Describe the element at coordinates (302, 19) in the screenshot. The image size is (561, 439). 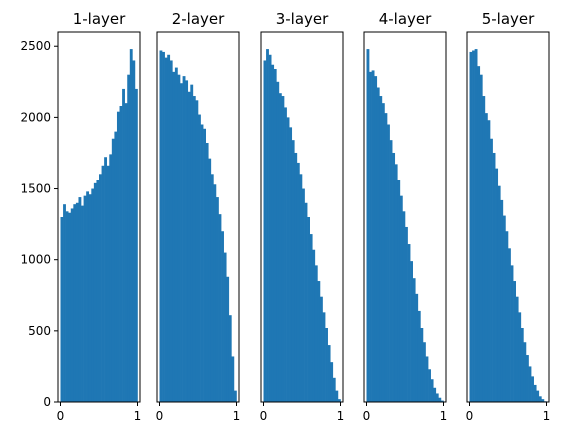
I see `subplot-title: 3-layer` at that location.